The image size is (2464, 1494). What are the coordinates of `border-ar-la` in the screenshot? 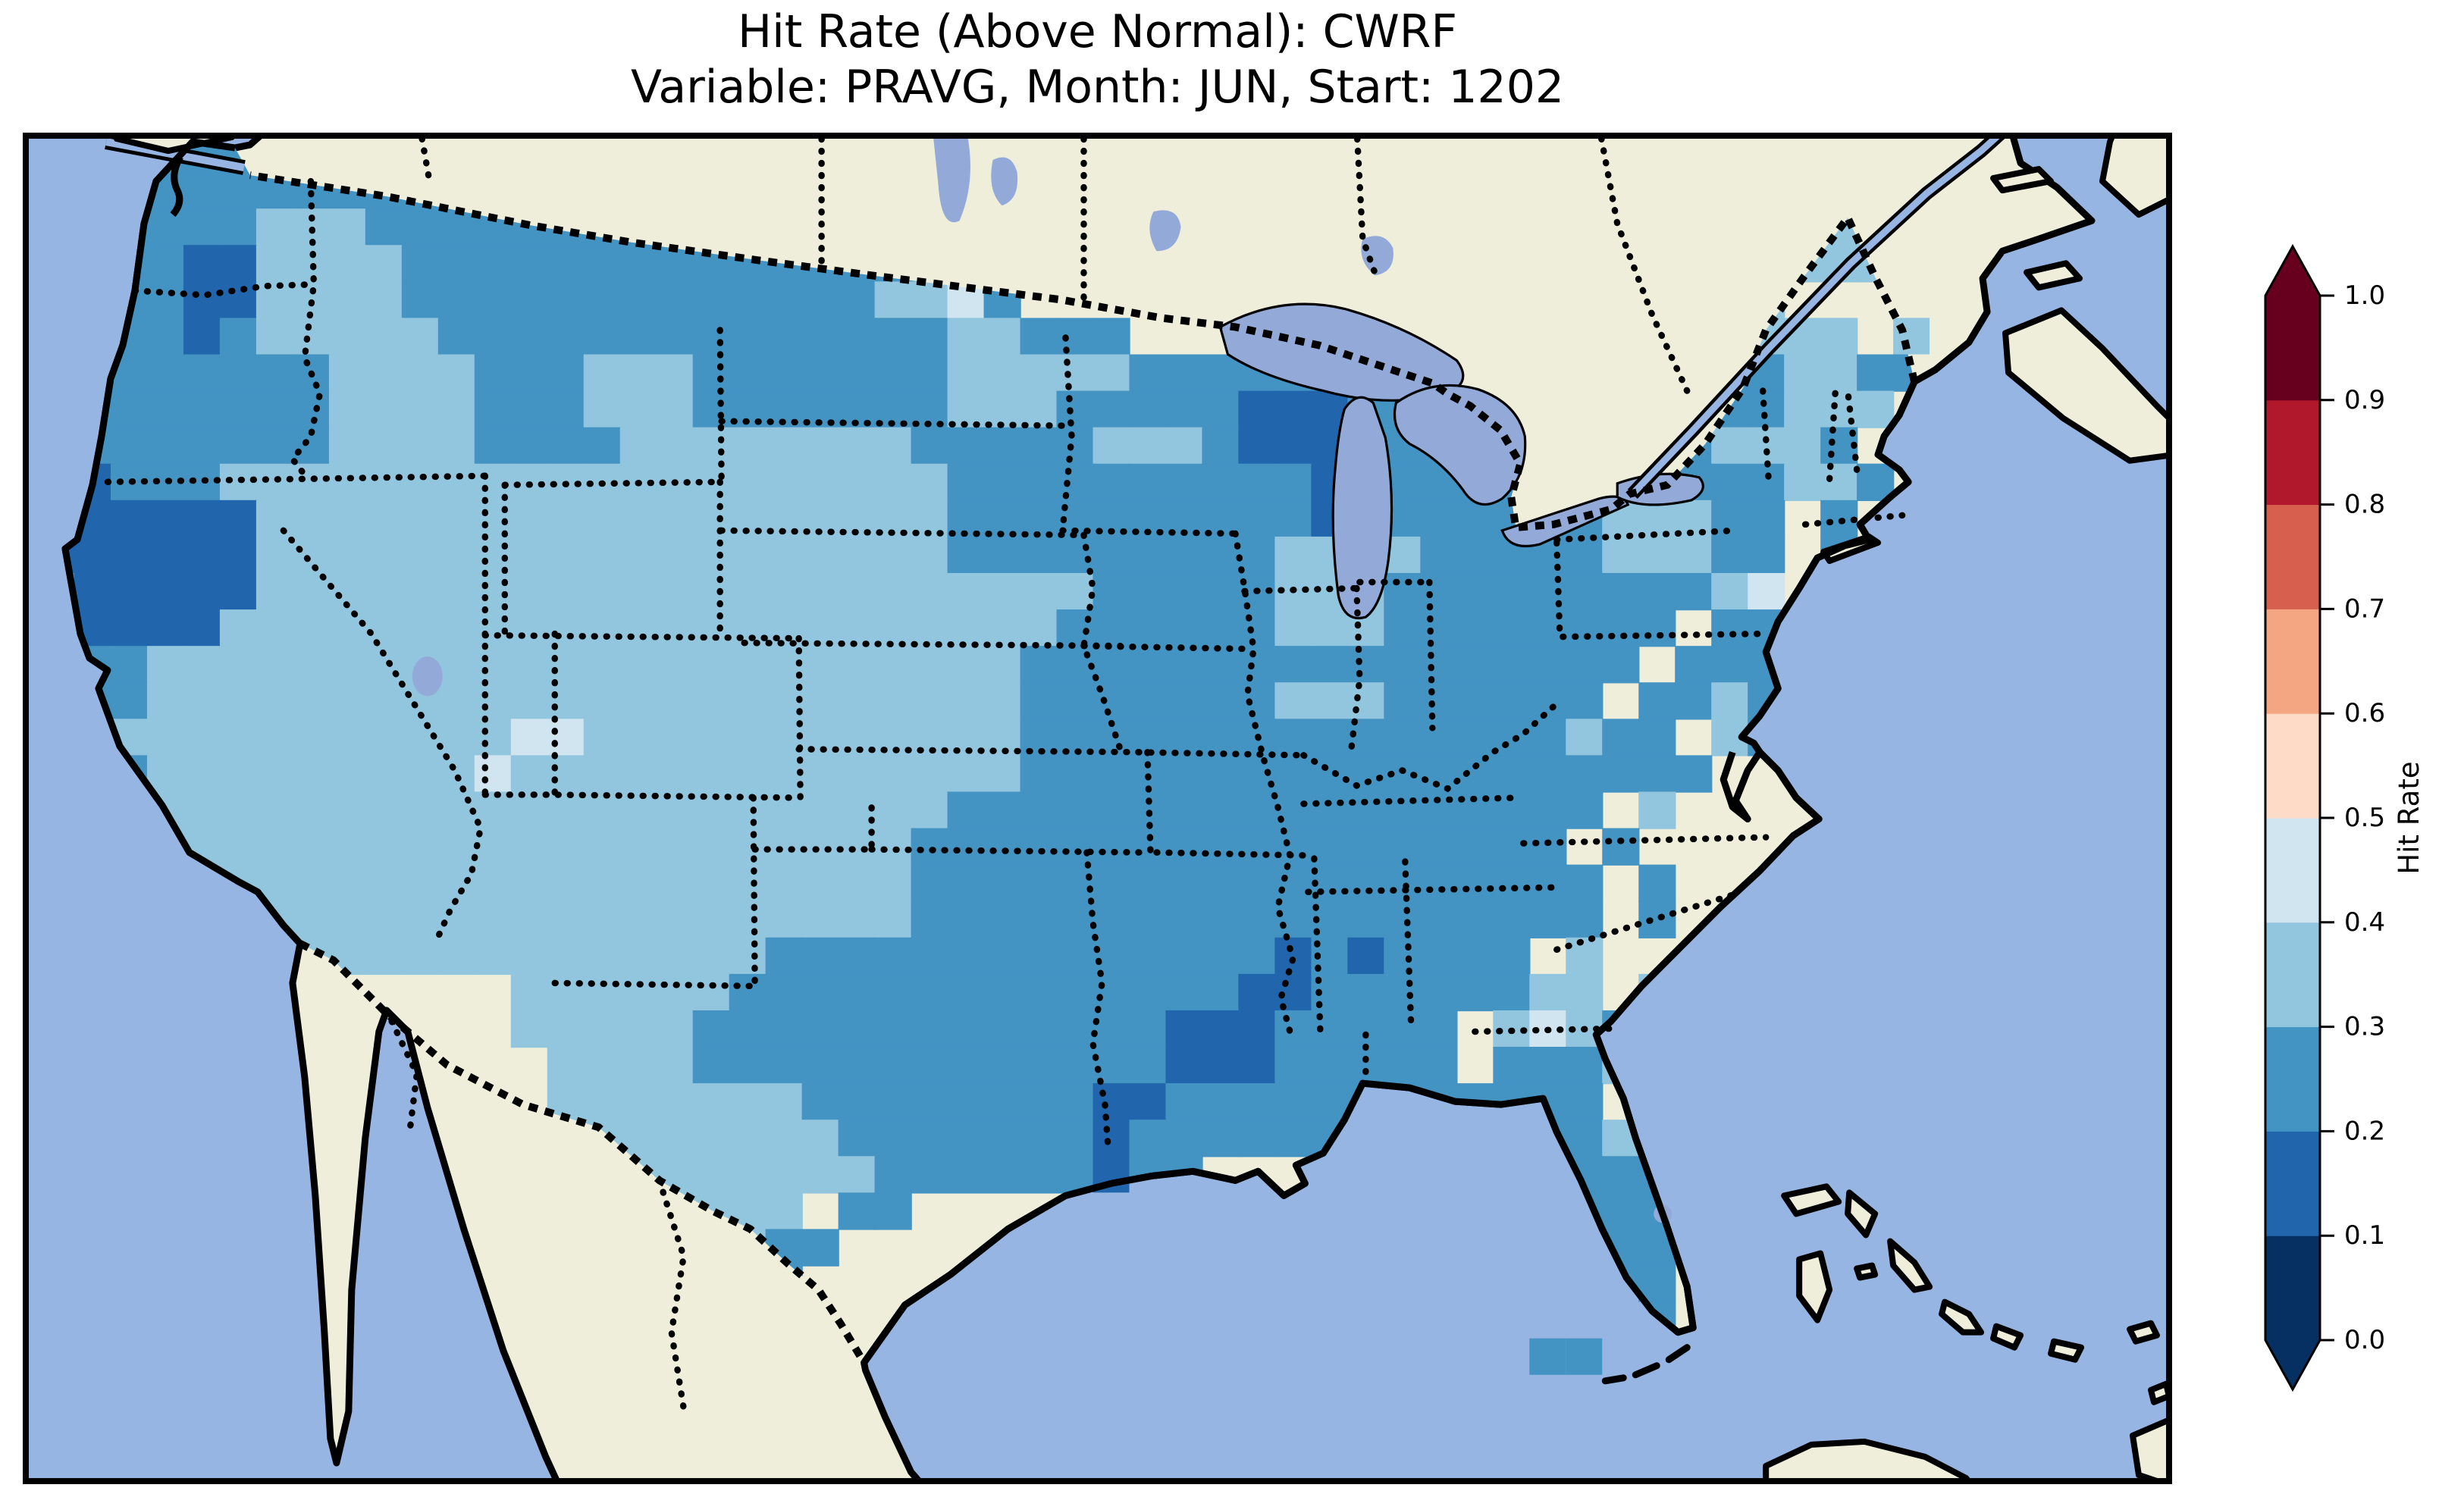 It's located at (1233, 854).